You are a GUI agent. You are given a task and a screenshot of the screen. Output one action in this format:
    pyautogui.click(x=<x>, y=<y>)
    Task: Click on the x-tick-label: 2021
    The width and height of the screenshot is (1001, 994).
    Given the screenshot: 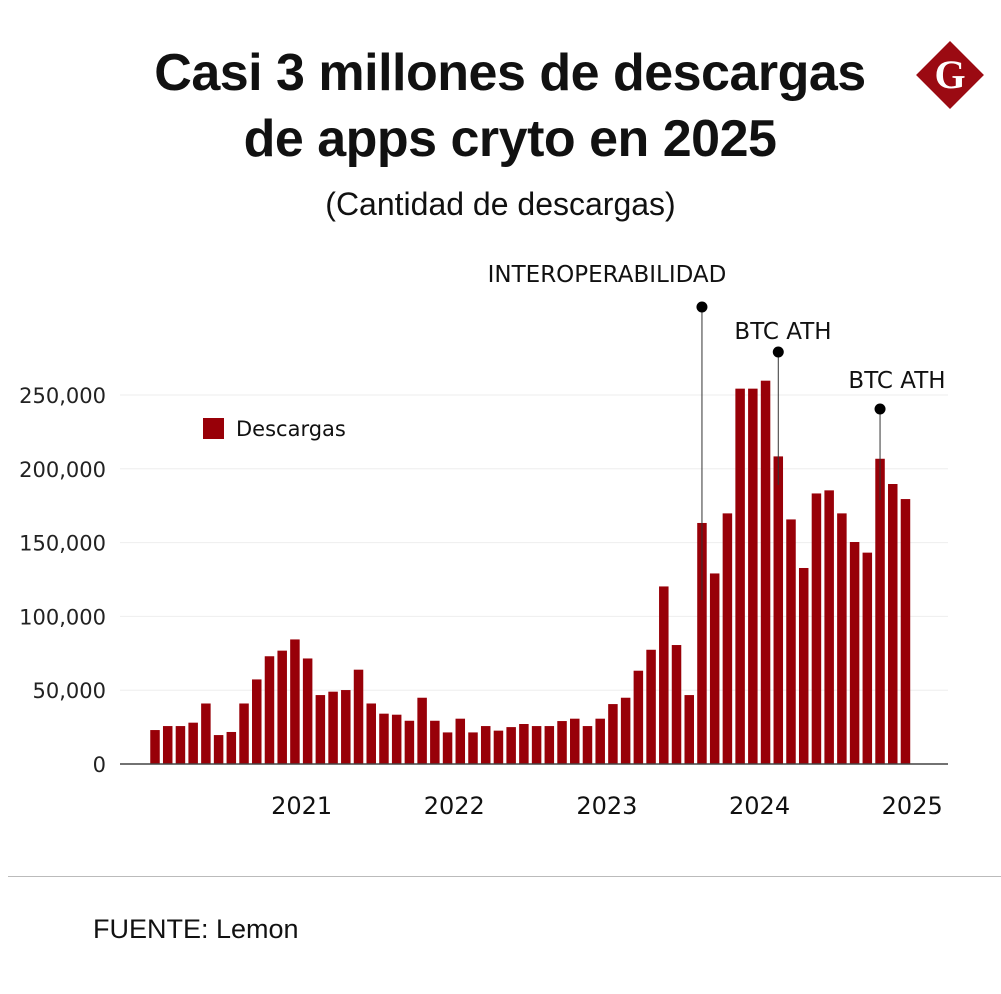 What is the action you would take?
    pyautogui.click(x=301, y=806)
    